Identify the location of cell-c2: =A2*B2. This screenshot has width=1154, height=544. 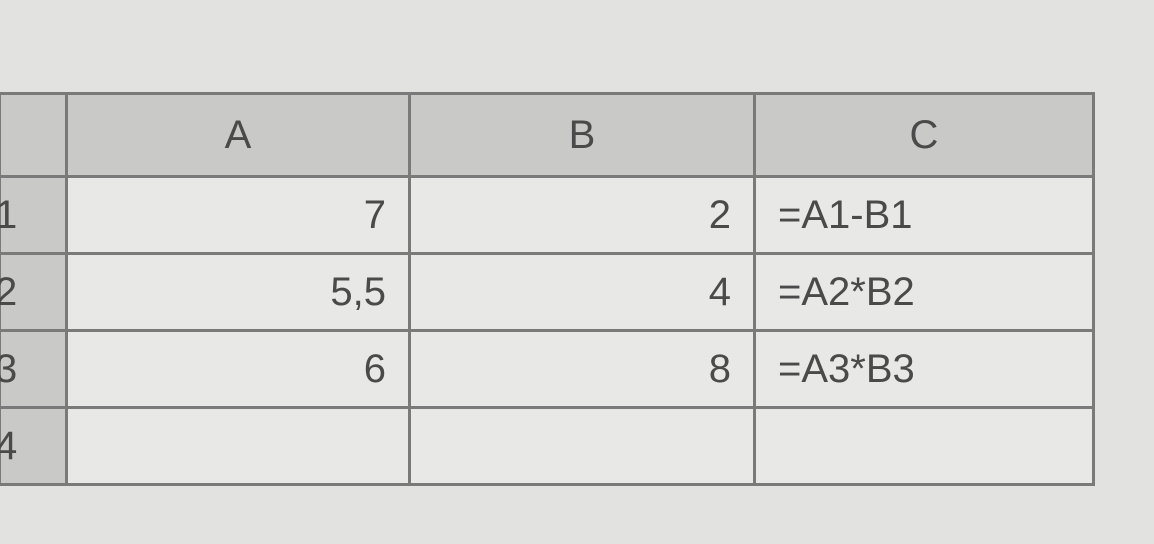
(924, 292).